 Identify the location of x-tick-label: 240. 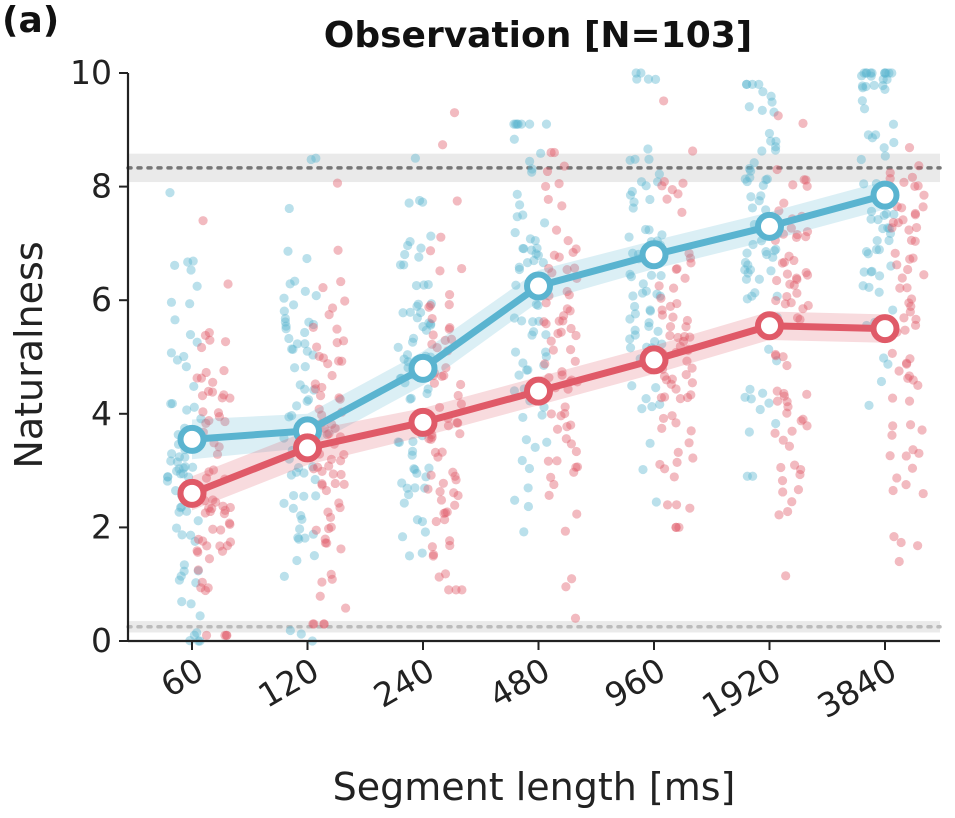
(404, 682).